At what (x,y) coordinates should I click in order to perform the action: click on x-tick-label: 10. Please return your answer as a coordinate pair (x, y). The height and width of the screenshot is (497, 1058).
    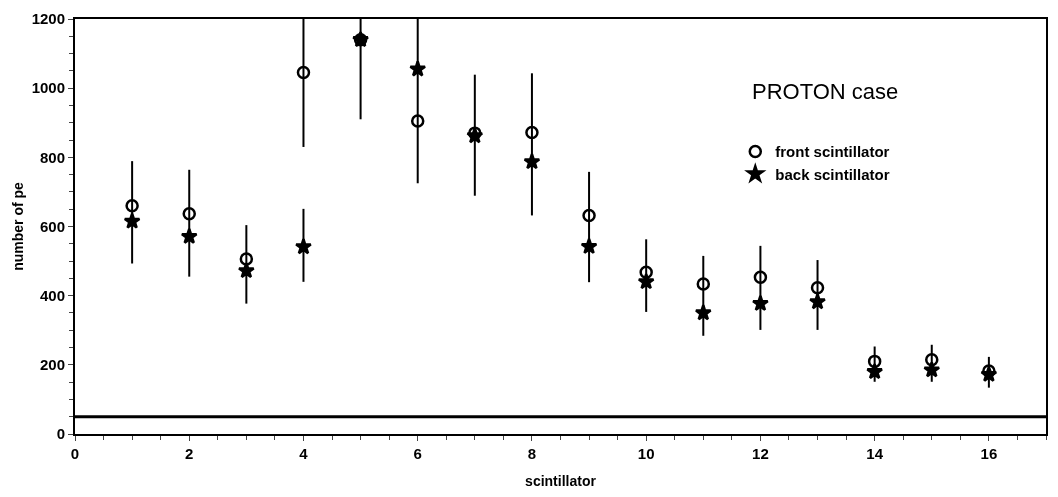
    Looking at the image, I should click on (646, 453).